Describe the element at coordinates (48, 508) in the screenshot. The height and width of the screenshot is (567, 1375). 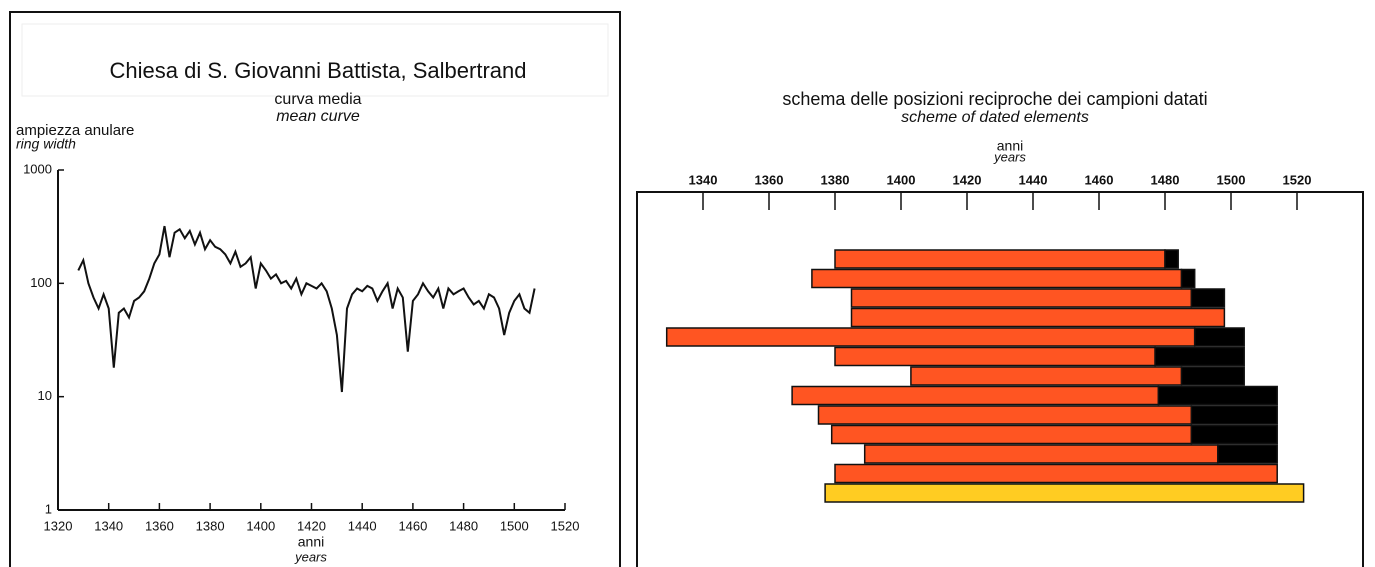
I see `y-tick-label: 1` at that location.